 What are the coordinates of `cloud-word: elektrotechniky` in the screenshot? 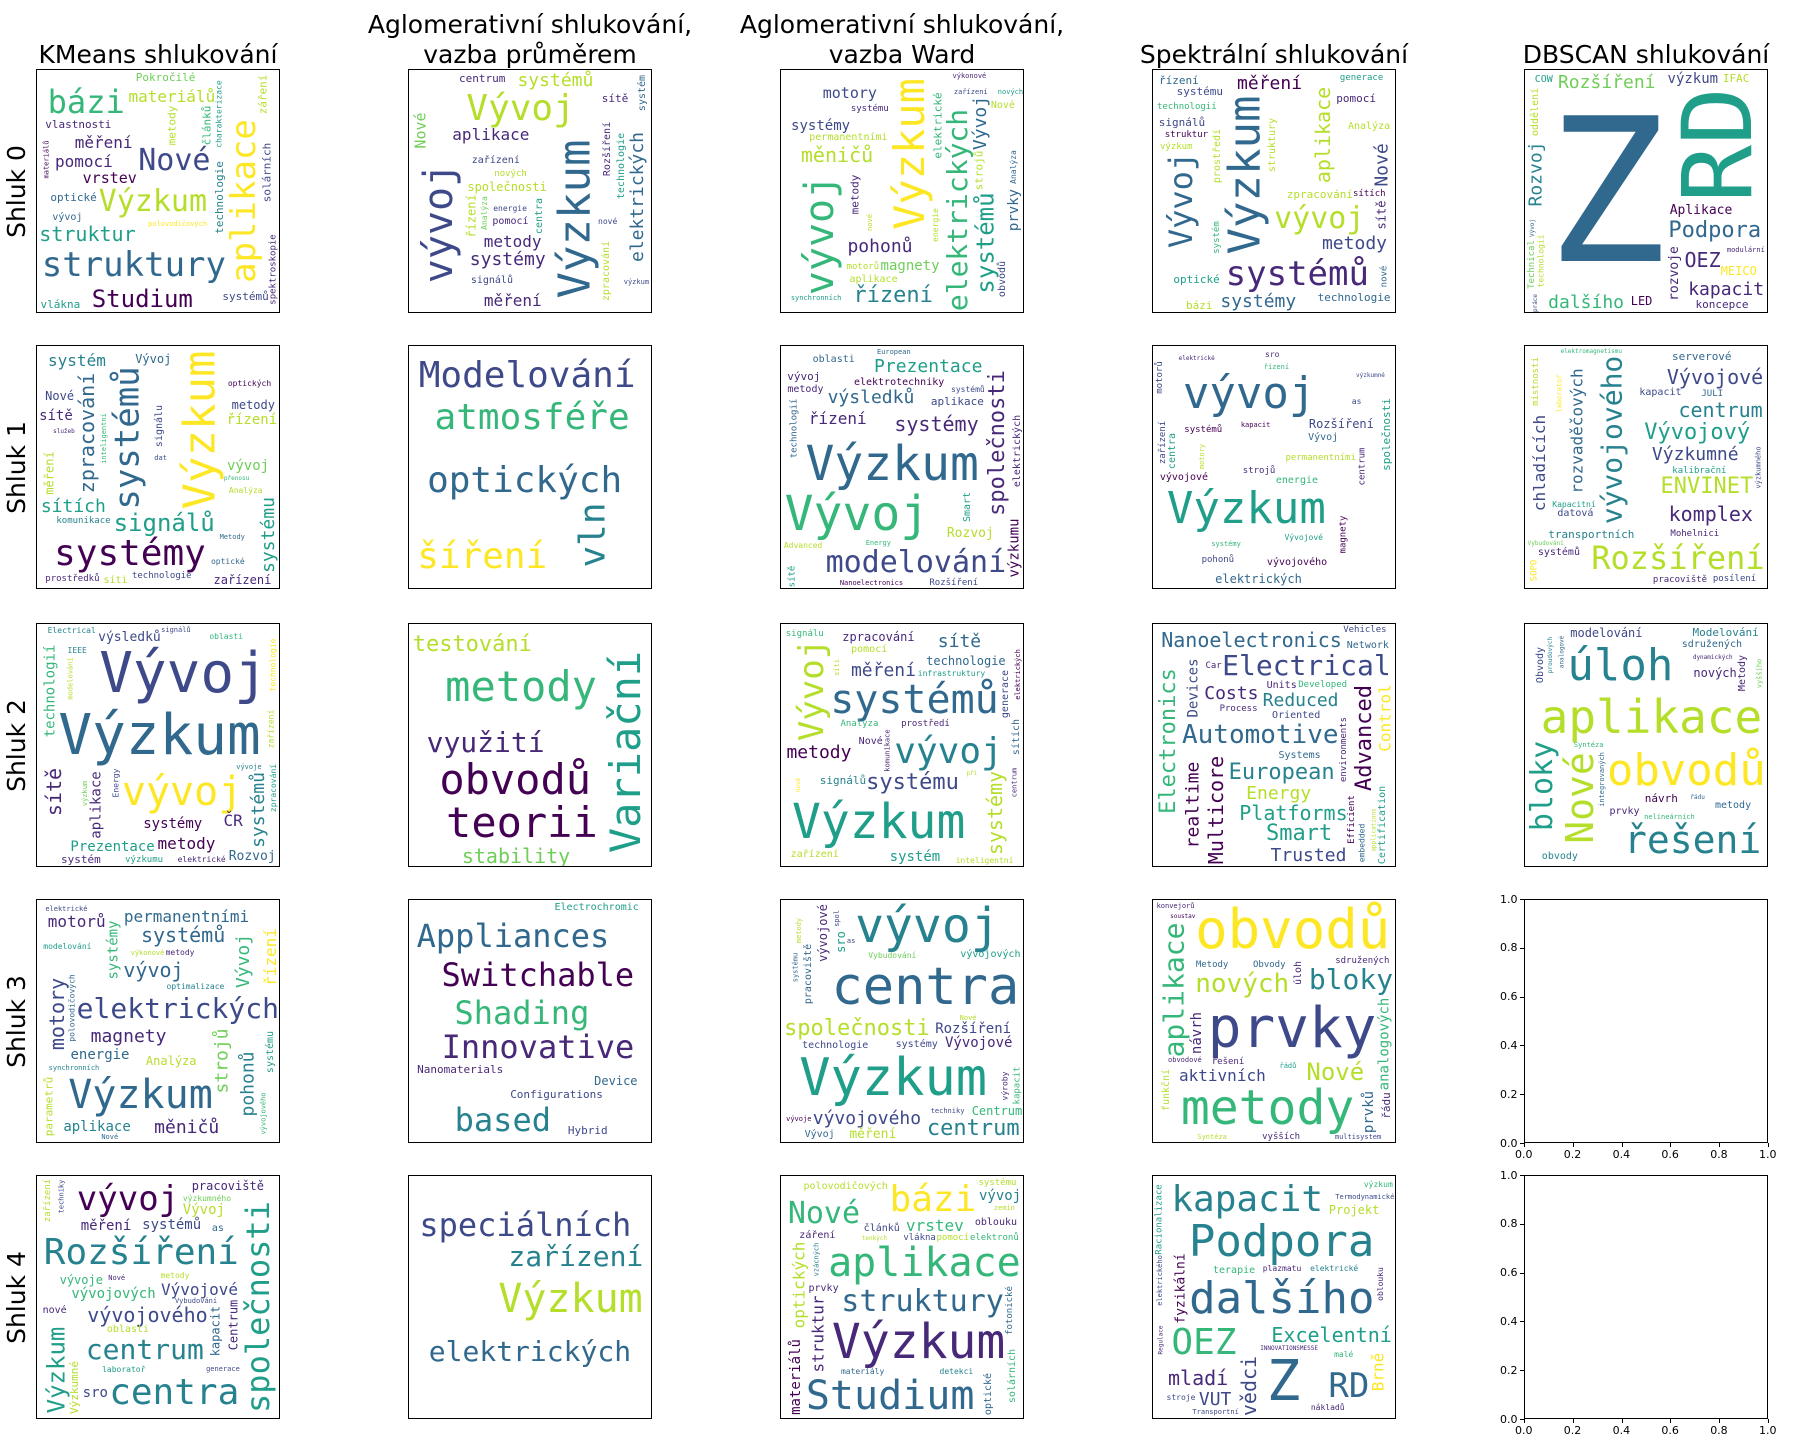 It's located at (899, 383).